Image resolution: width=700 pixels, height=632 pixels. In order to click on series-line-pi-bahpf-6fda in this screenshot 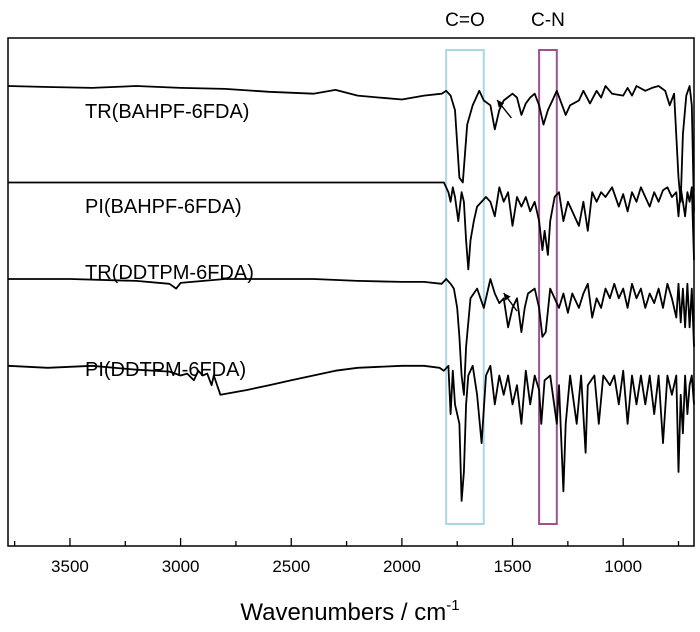, I will do `click(351, 226)`.